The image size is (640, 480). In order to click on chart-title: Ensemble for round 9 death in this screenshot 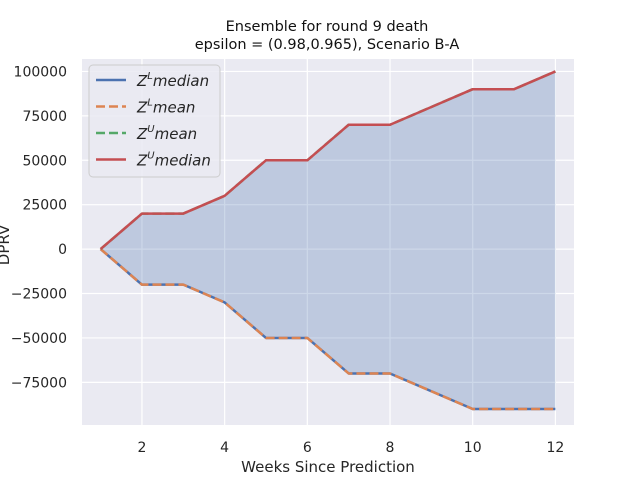, I will do `click(327, 27)`.